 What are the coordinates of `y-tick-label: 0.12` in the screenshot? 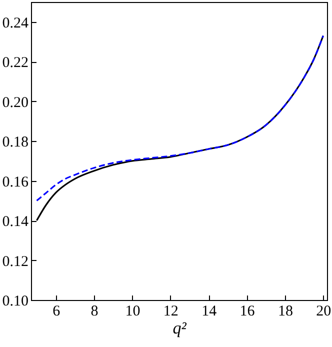 It's located at (15, 262).